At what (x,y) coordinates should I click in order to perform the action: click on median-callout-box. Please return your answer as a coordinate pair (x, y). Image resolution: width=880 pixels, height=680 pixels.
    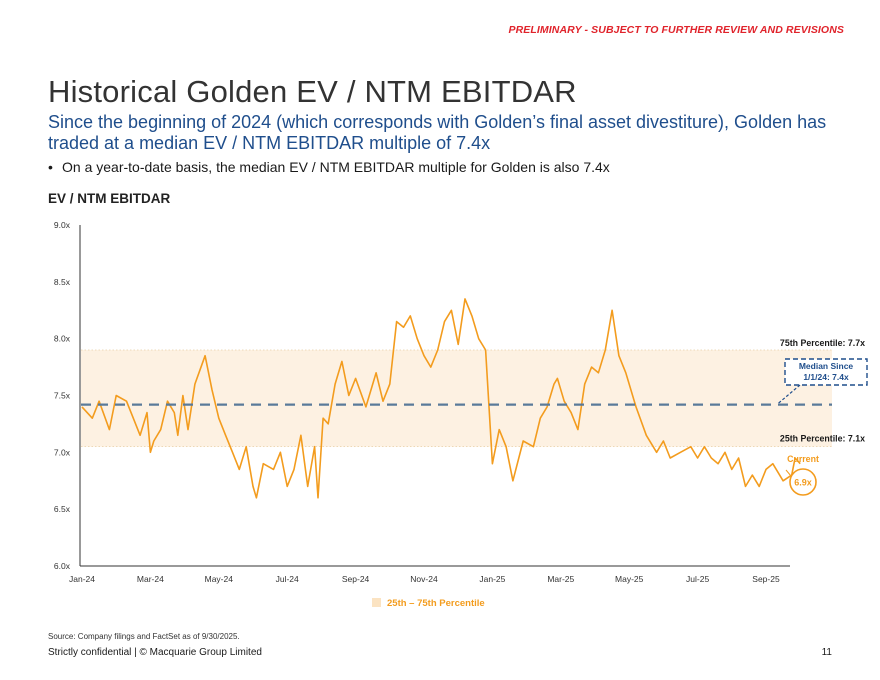
    Looking at the image, I should click on (826, 372).